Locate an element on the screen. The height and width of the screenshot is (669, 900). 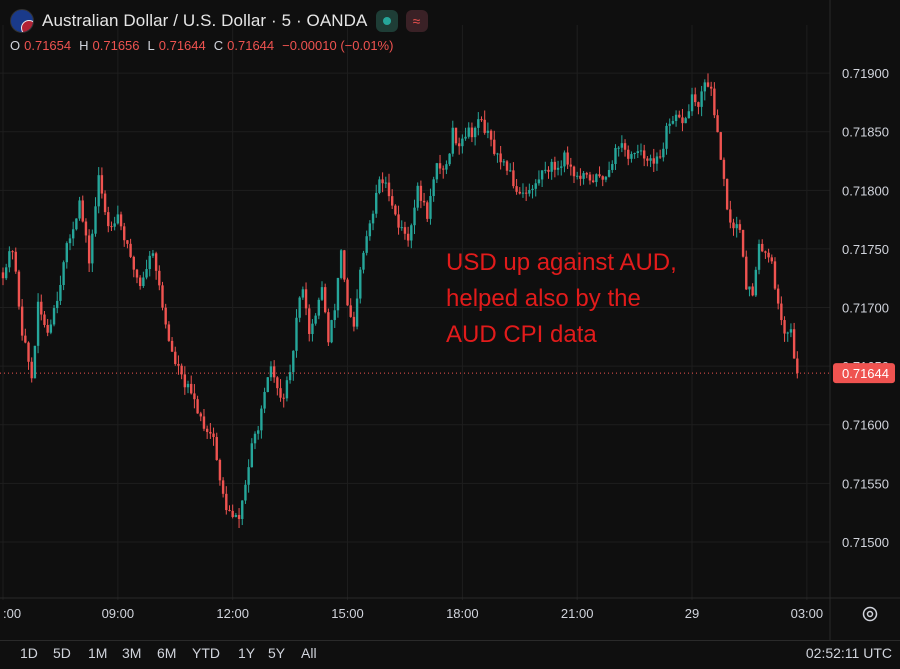
last-price-badge is located at coordinates (864, 373).